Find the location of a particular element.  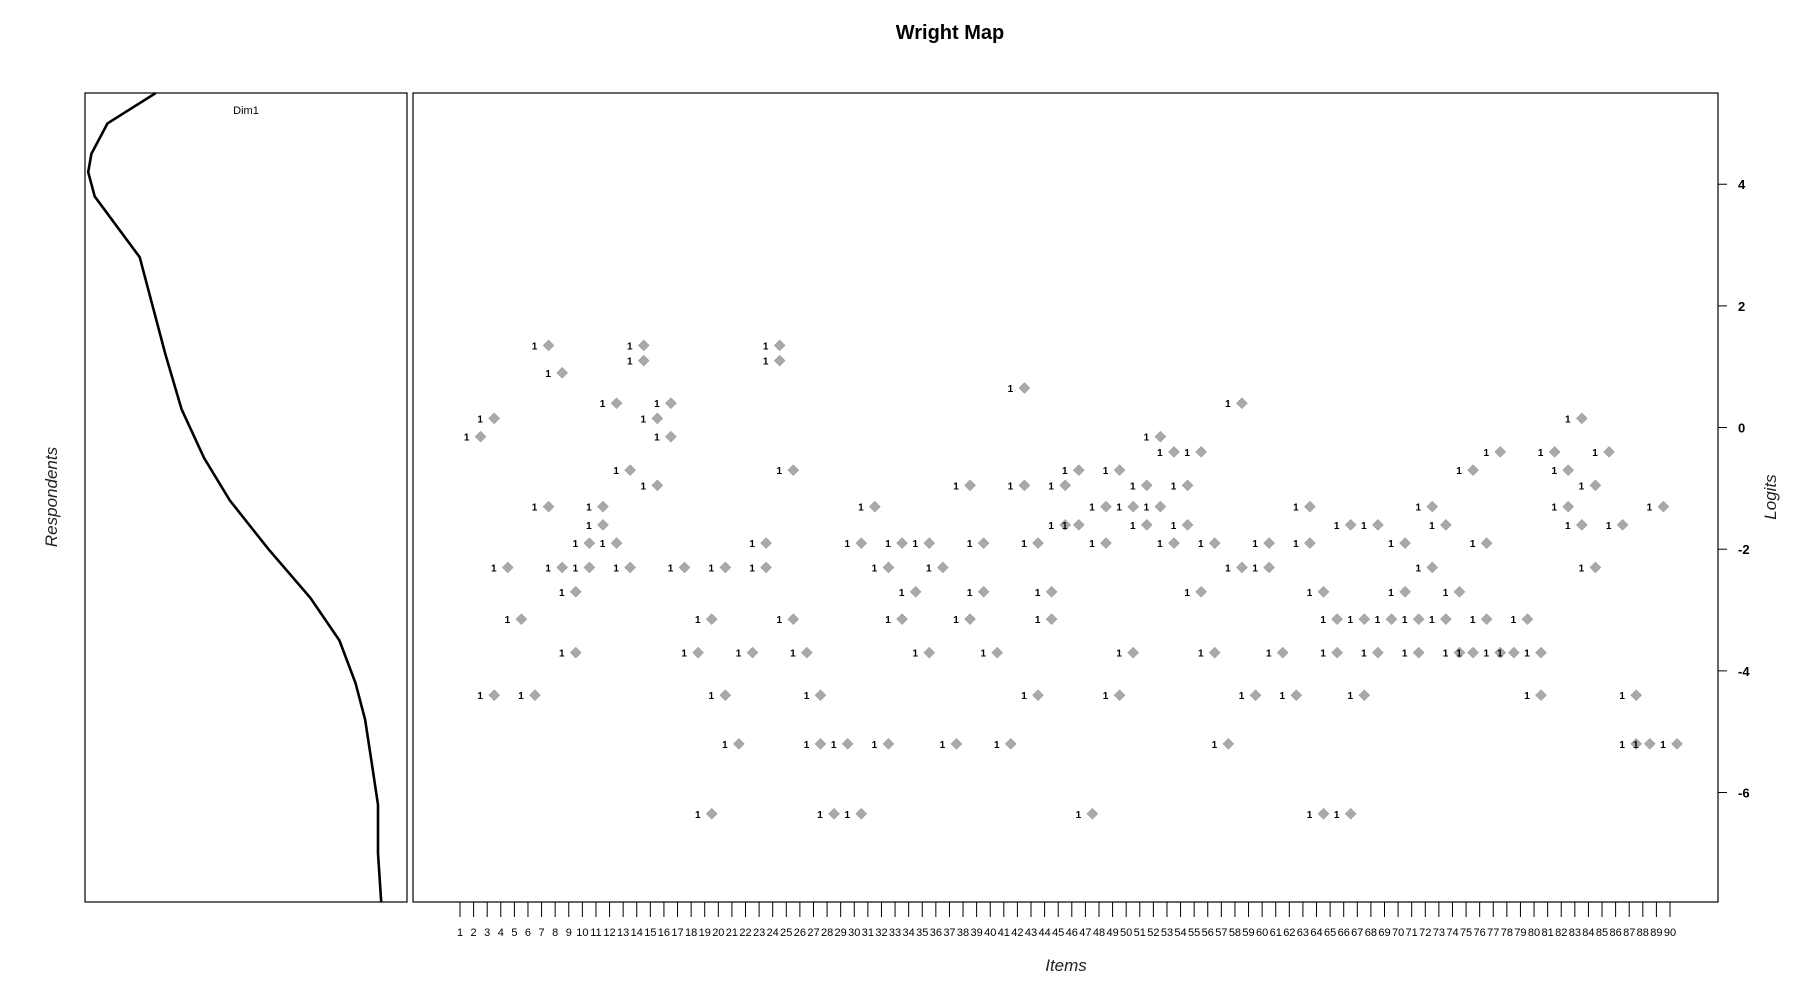

x-tick-label: 49 is located at coordinates (1112, 933).